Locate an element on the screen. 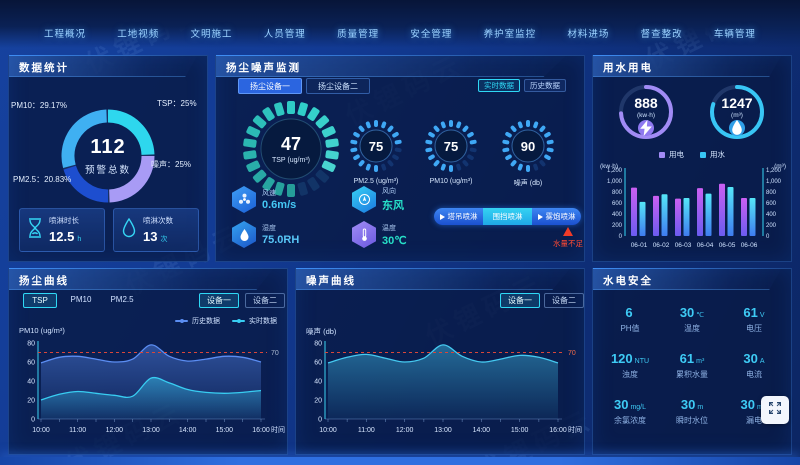  card-label: 喷淋时长 is located at coordinates (64, 220).